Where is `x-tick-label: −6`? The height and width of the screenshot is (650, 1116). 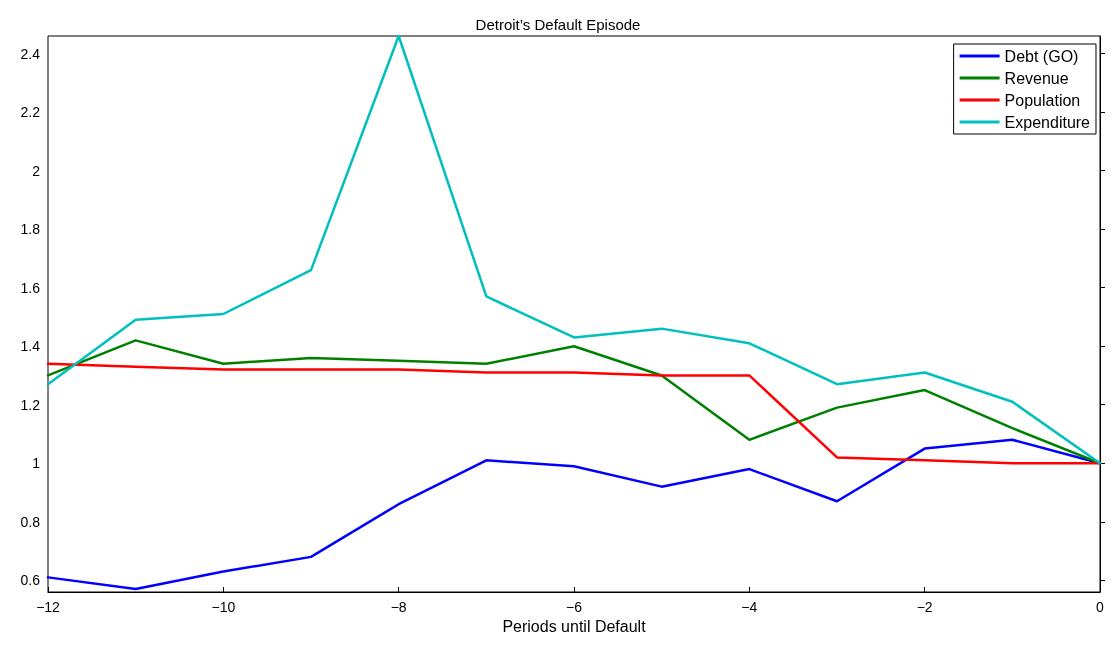
x-tick-label: −6 is located at coordinates (574, 607).